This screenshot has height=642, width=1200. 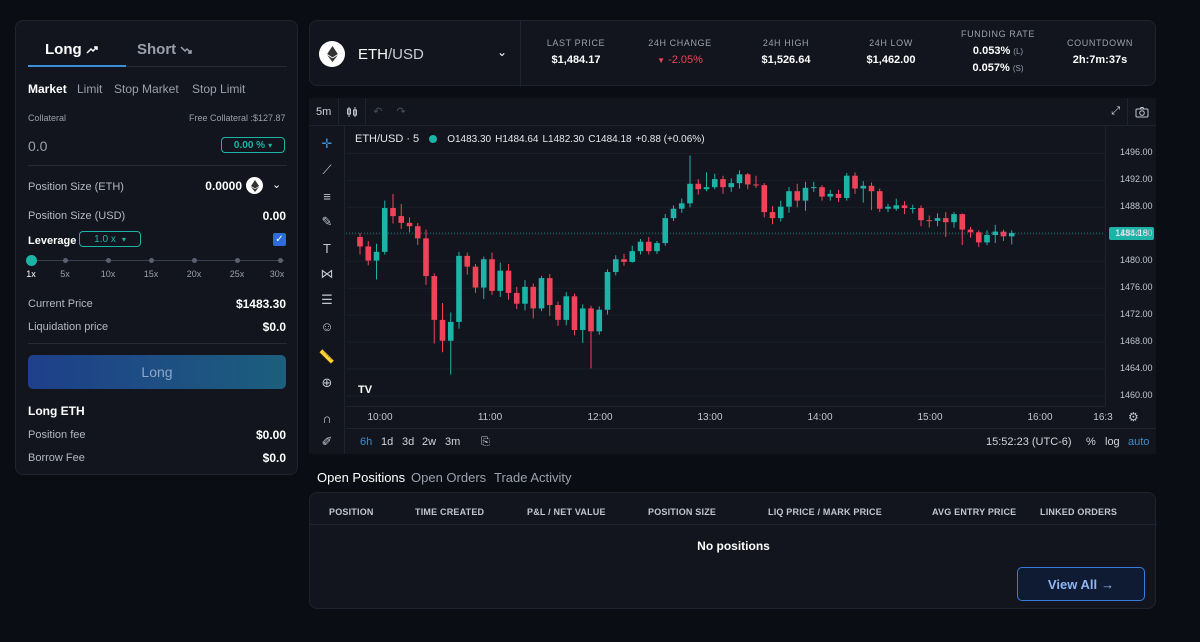 I want to click on token-select-chevron-icon: ⌄, so click(x=277, y=185).